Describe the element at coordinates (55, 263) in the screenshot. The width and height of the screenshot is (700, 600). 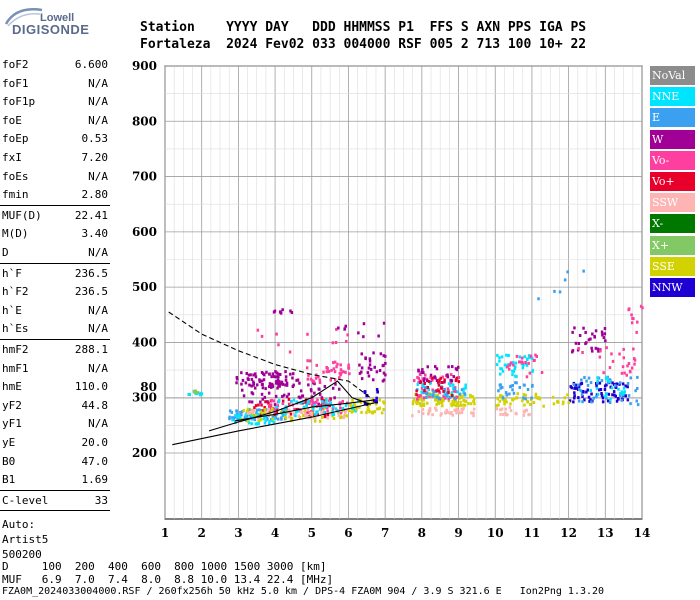
I see `param-separator` at that location.